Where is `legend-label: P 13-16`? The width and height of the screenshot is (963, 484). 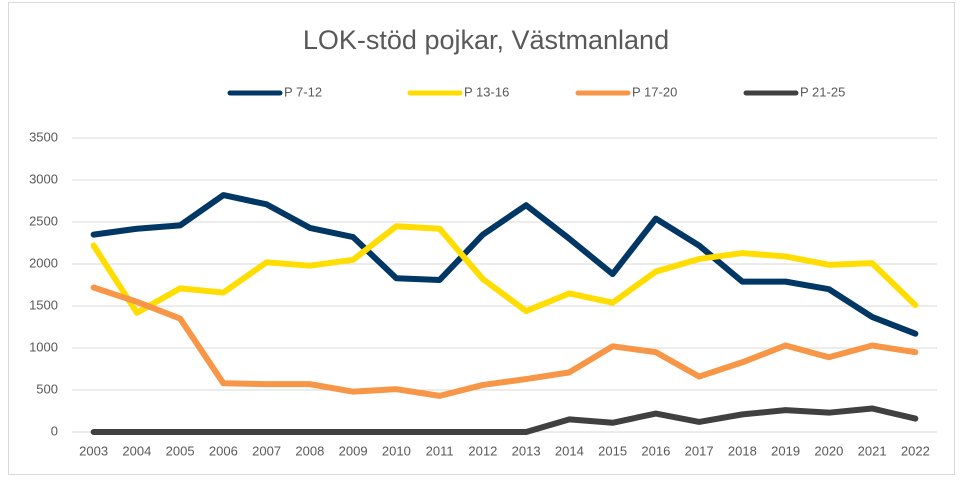 legend-label: P 13-16 is located at coordinates (486, 91).